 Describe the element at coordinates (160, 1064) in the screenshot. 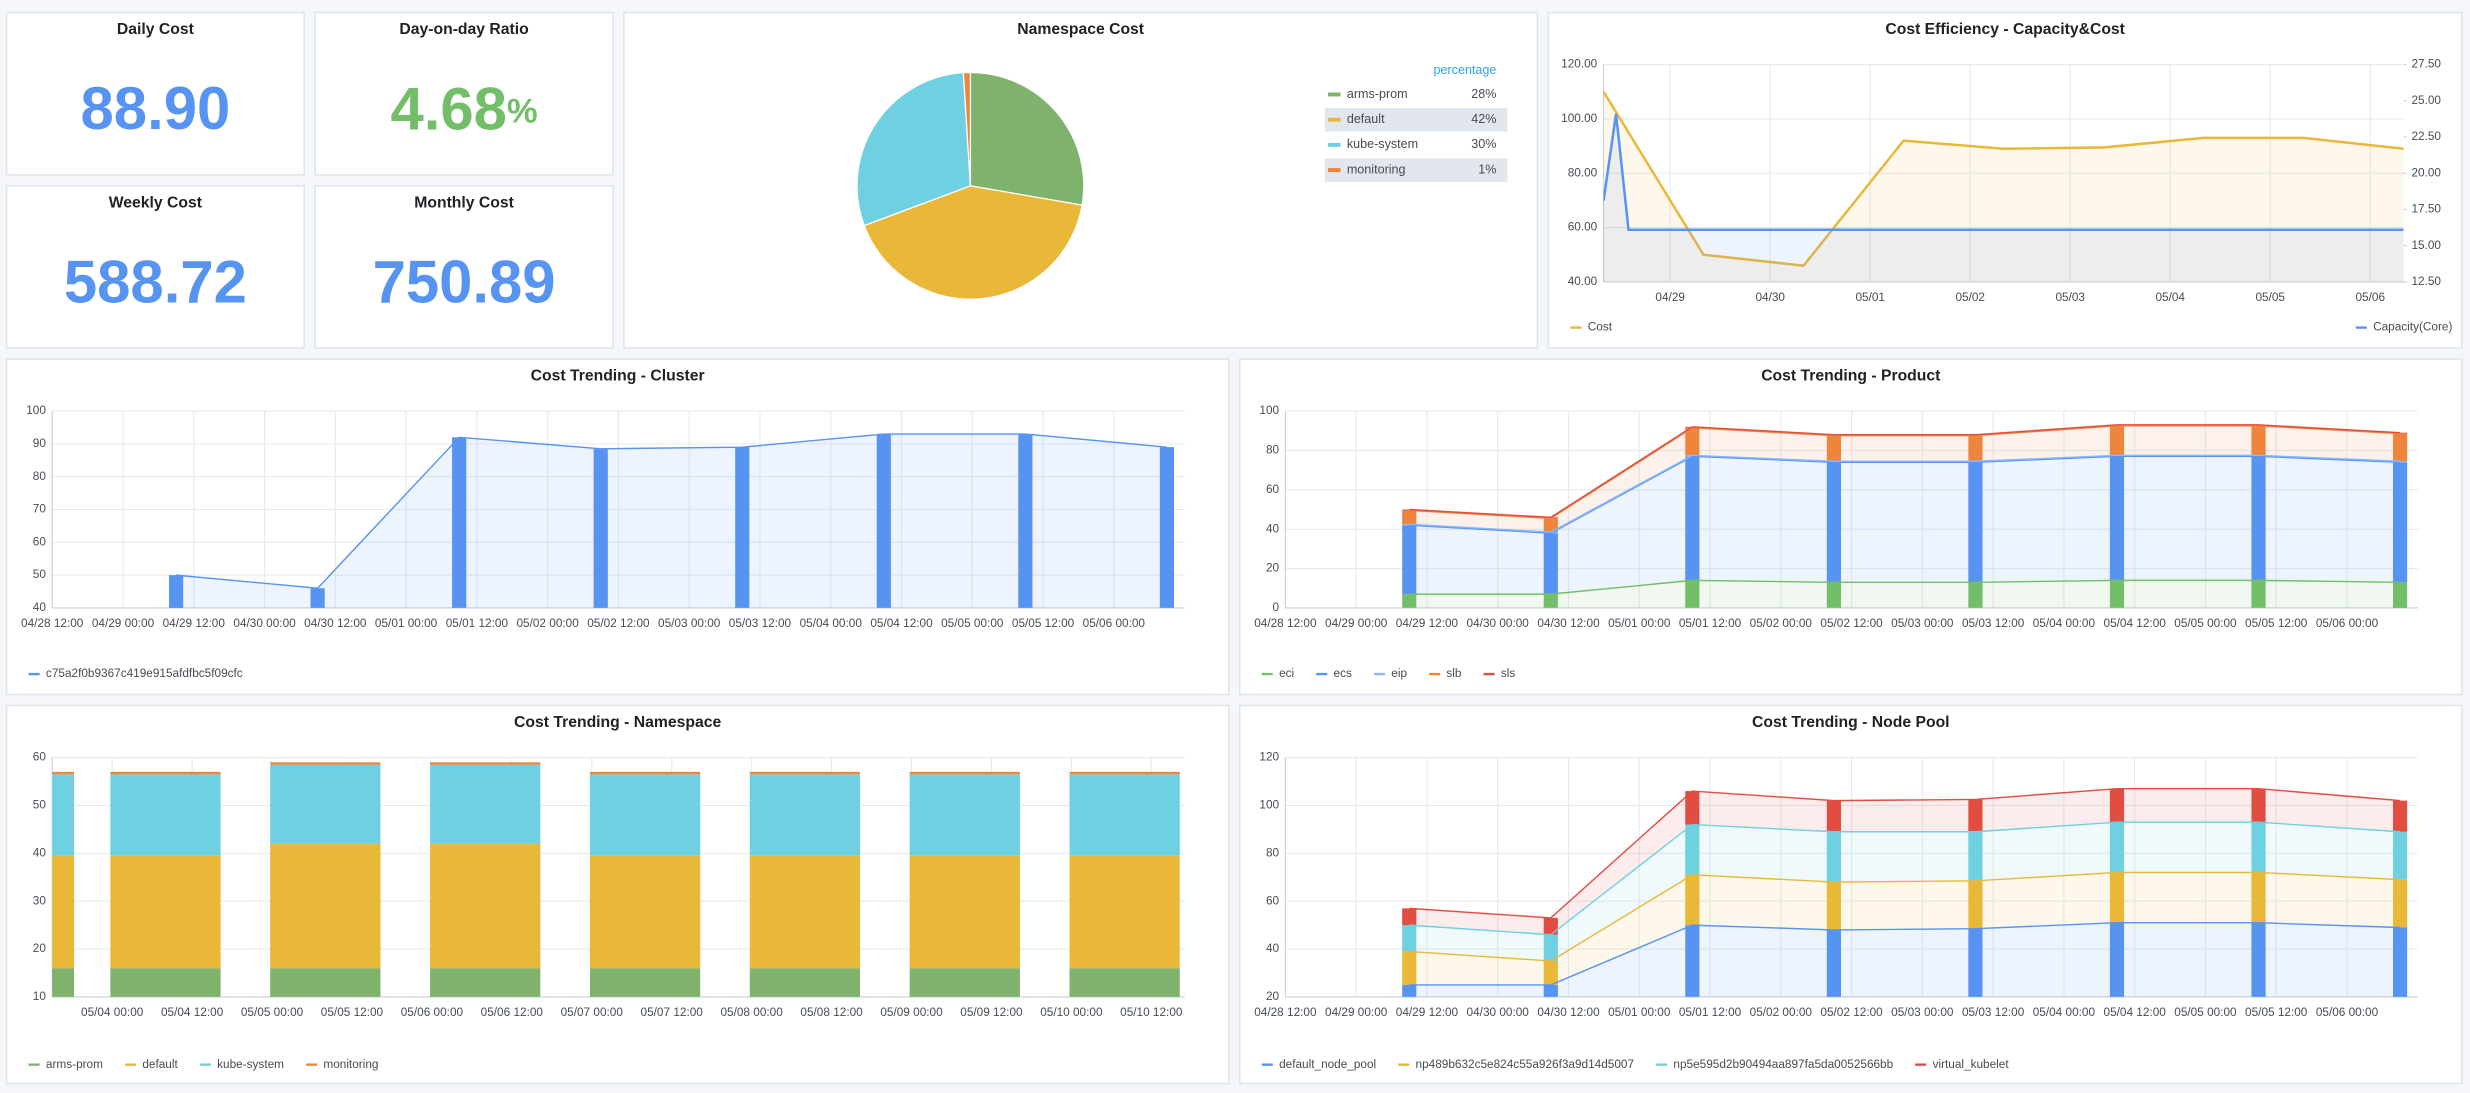

I see `legend-label: default` at that location.